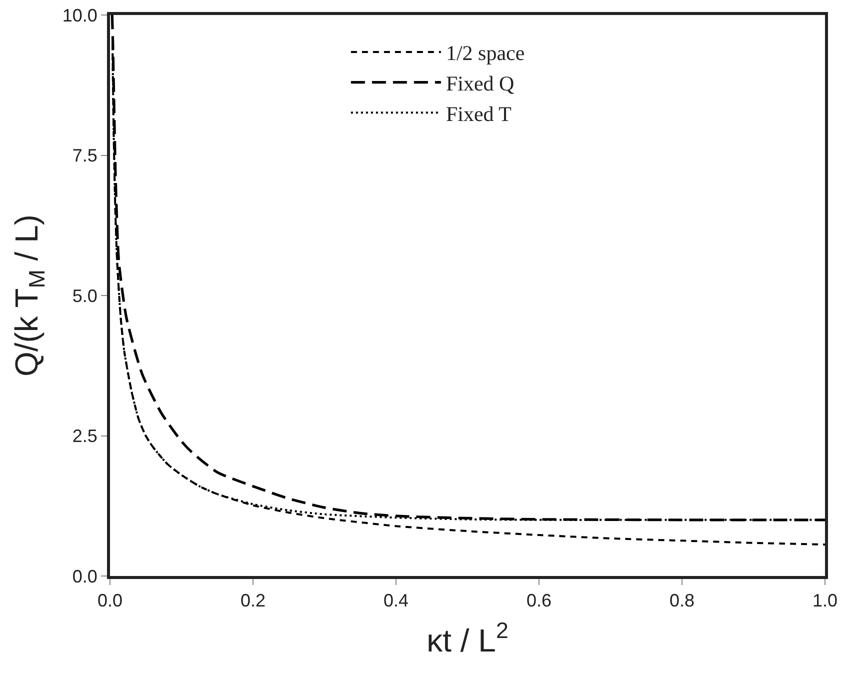 This screenshot has width=855, height=676. Describe the element at coordinates (480, 83) in the screenshot. I see `legend-label: Fixed Q` at that location.